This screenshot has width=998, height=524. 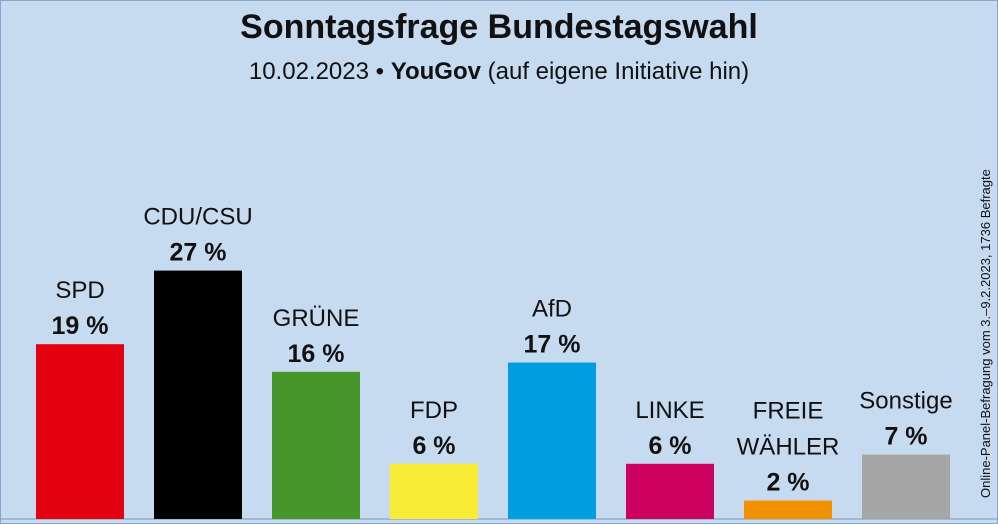 I want to click on category-label-sonstige: Sonstige, so click(x=905, y=401).